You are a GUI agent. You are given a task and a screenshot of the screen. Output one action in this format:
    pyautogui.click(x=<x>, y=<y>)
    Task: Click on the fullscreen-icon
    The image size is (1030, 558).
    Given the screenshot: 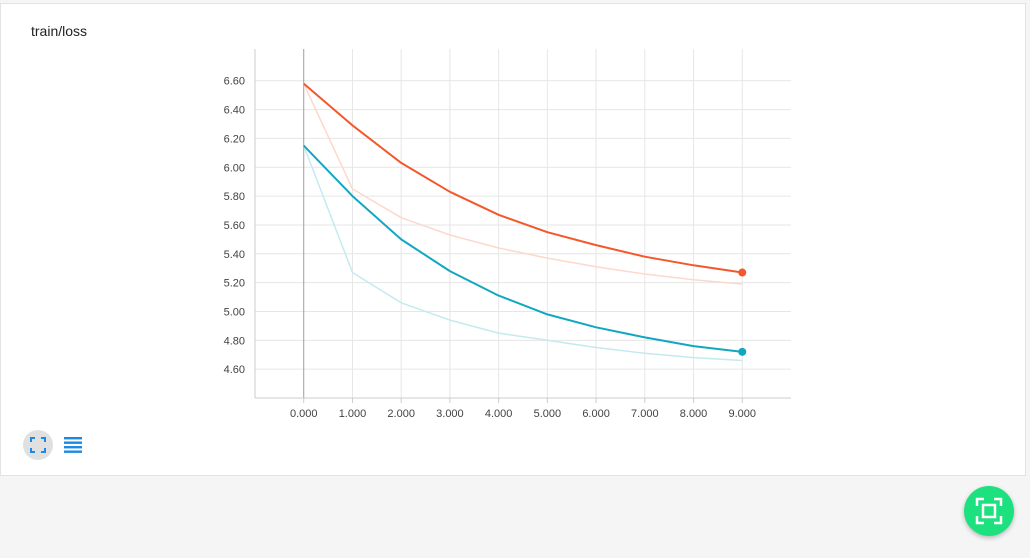 What is the action you would take?
    pyautogui.click(x=989, y=511)
    